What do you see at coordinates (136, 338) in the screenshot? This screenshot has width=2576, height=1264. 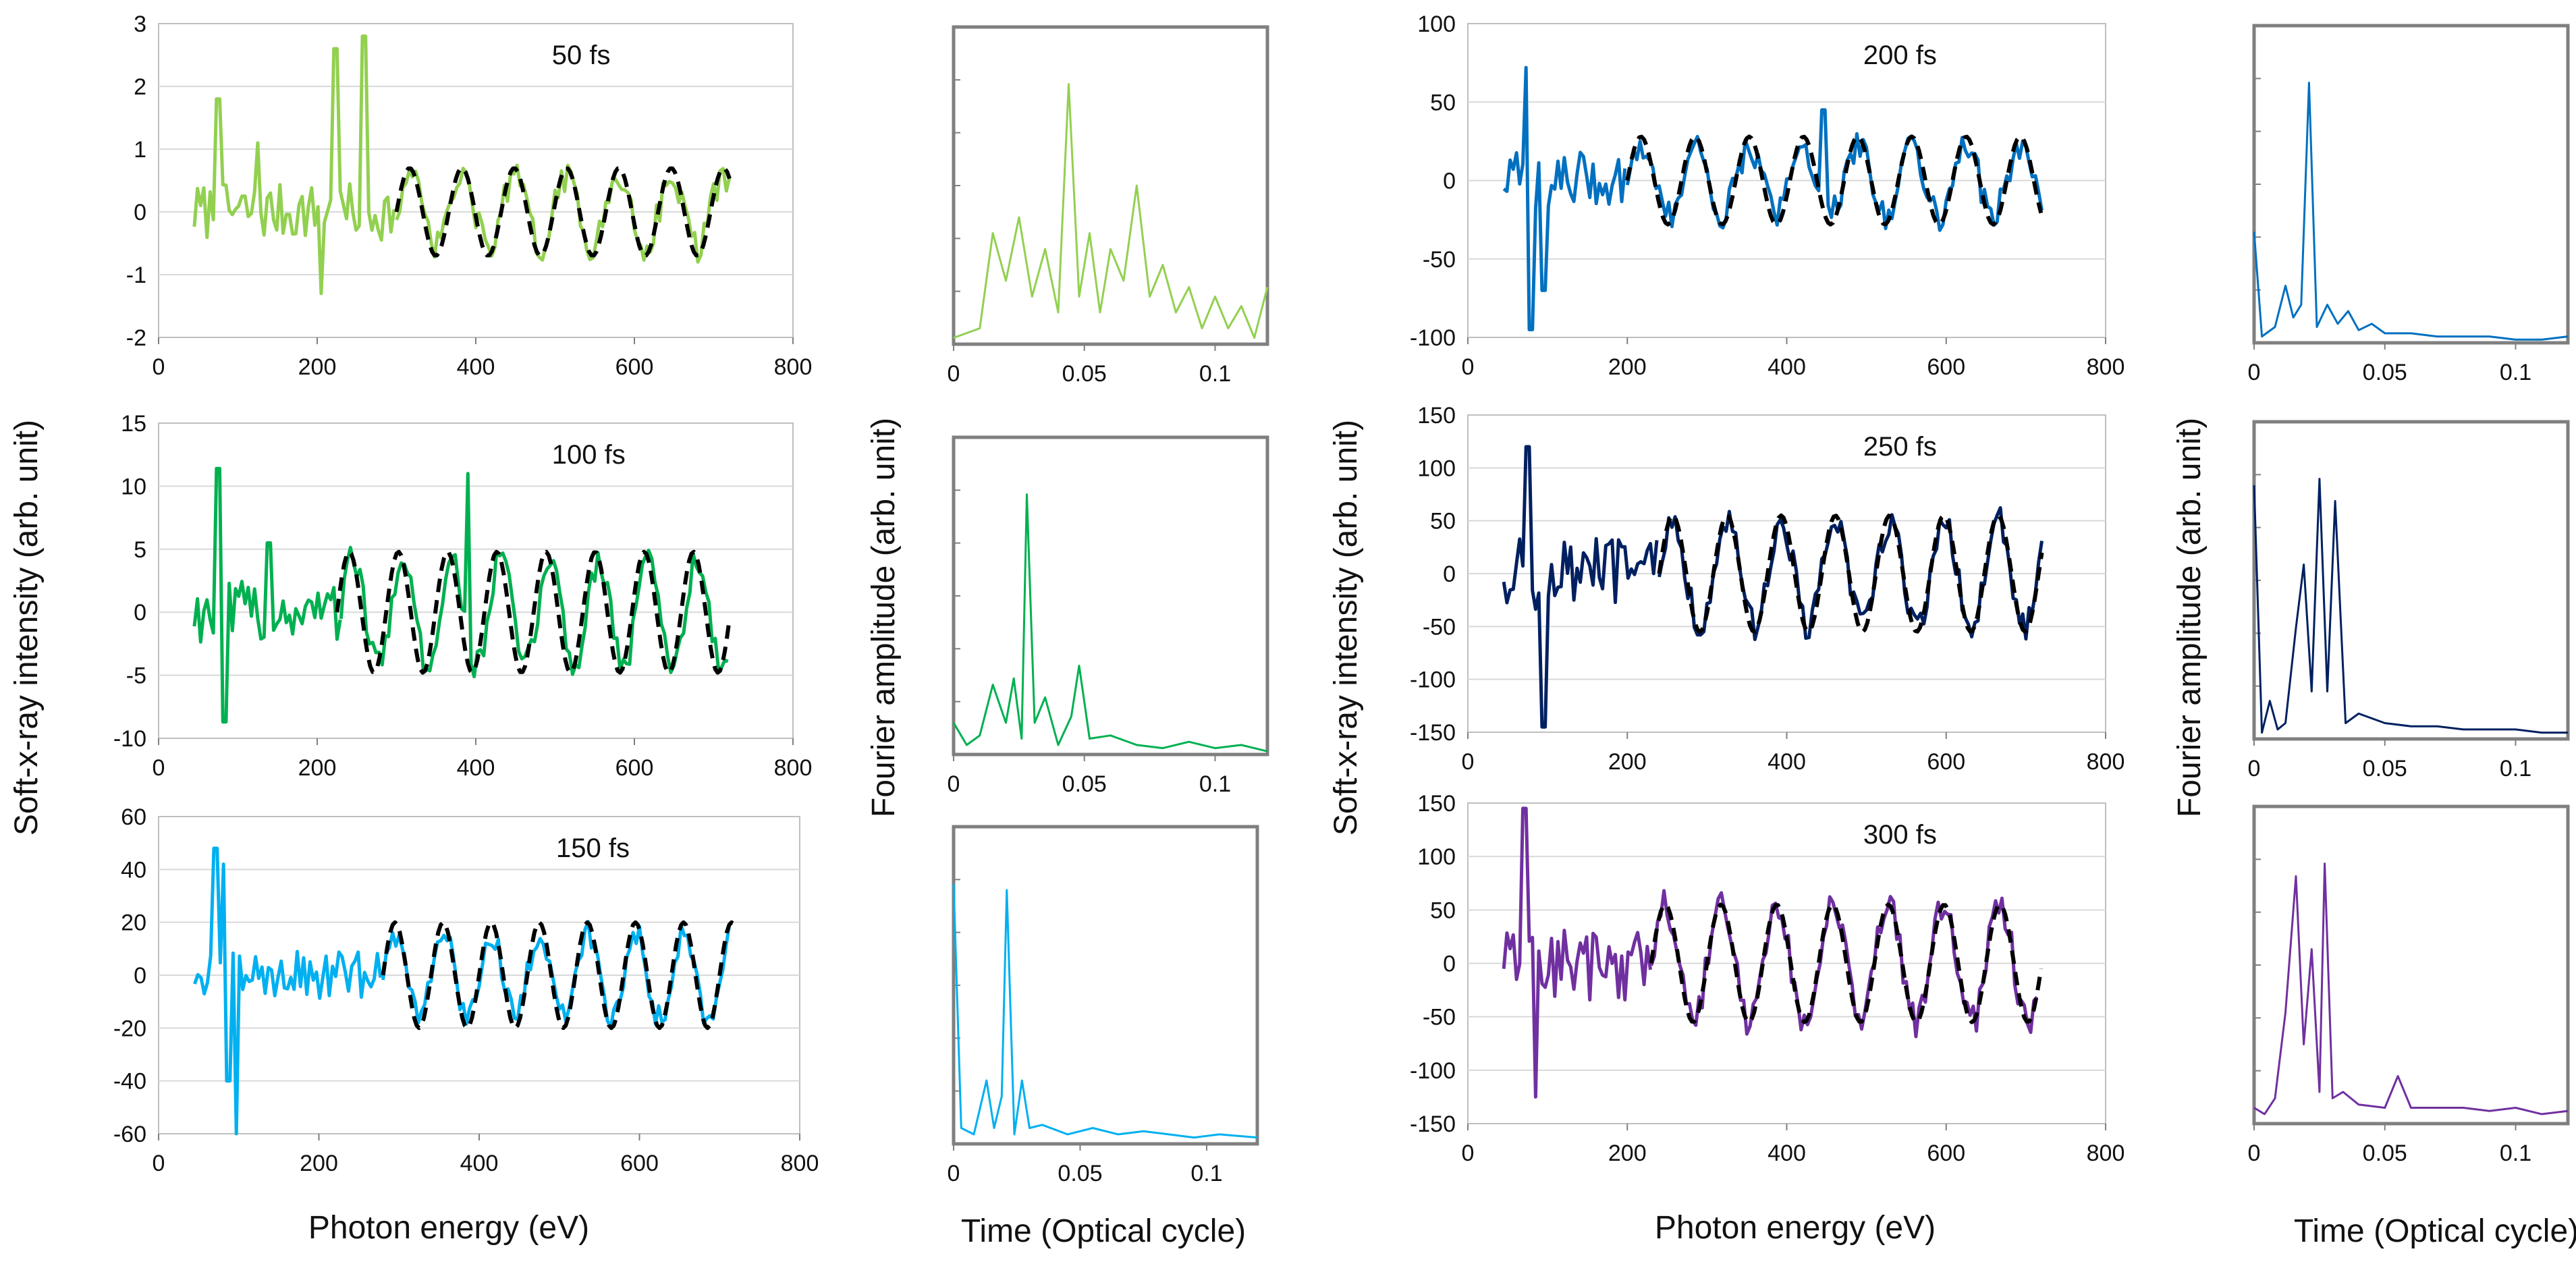 I see `y-tick-label: -2` at bounding box center [136, 338].